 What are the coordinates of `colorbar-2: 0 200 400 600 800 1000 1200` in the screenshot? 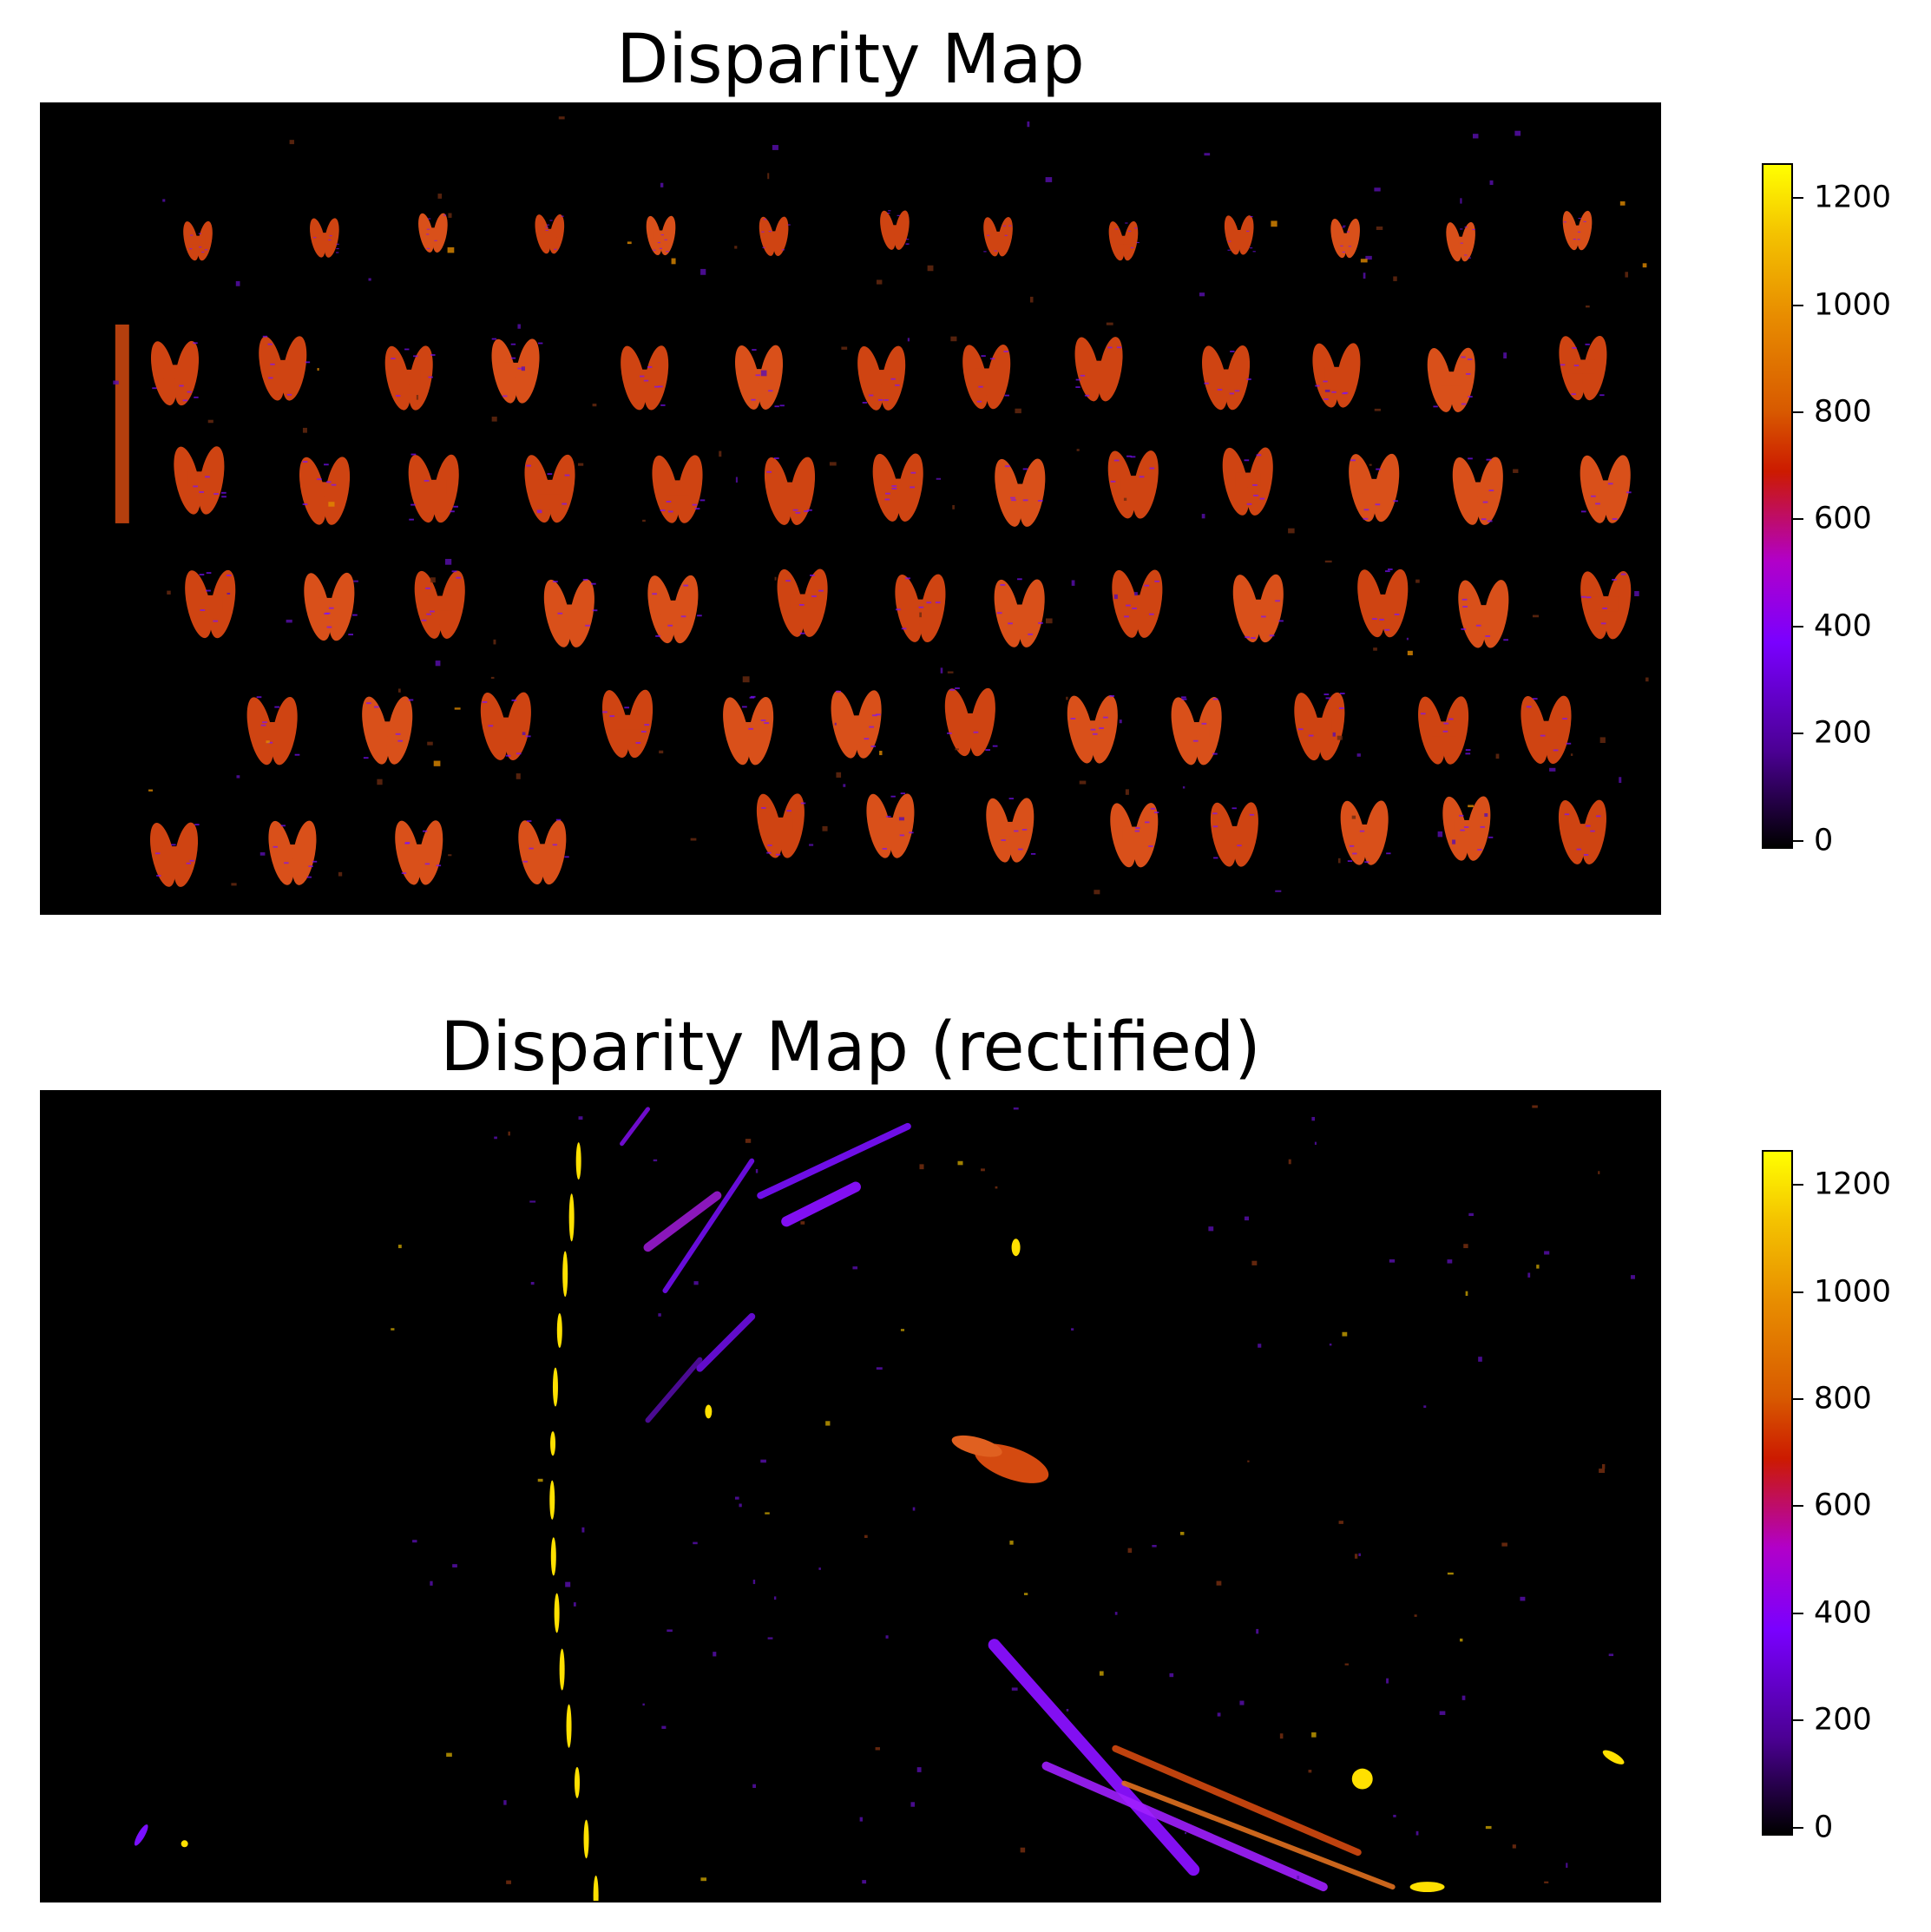 It's located at (1827, 1496).